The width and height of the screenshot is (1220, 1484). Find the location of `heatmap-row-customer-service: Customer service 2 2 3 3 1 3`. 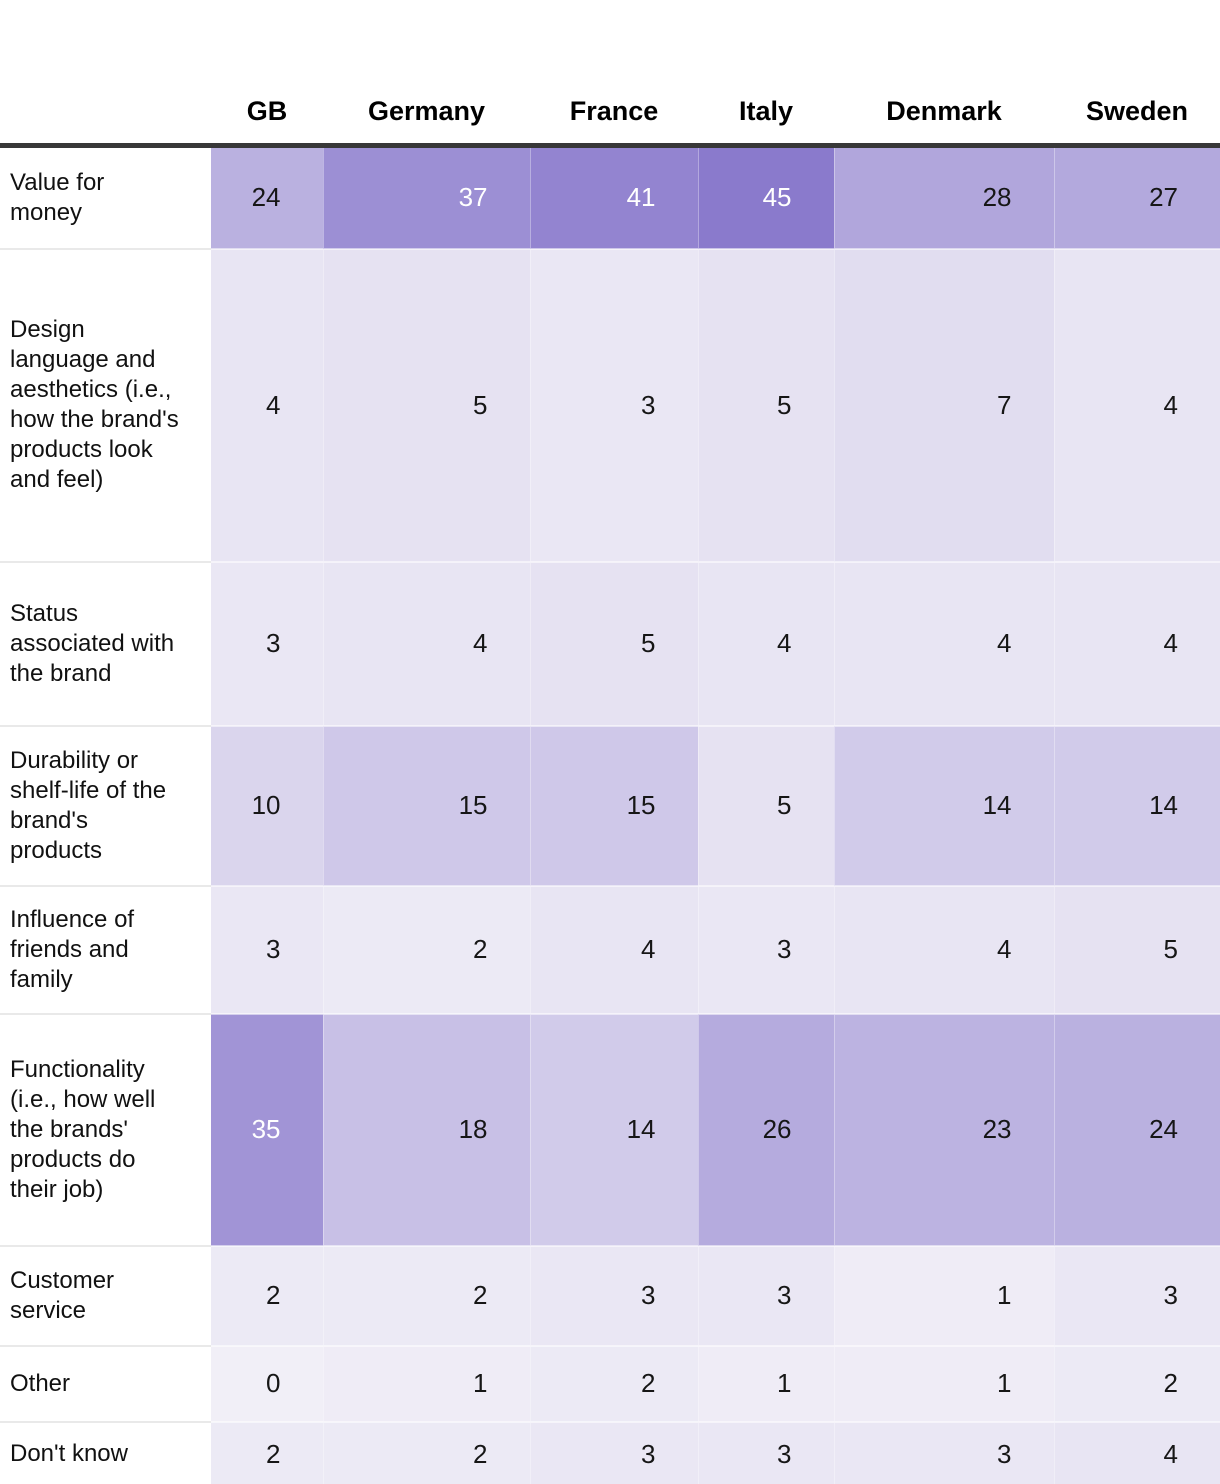

heatmap-row-customer-service: Customer service 2 2 3 3 1 3 is located at coordinates (610, 1295).